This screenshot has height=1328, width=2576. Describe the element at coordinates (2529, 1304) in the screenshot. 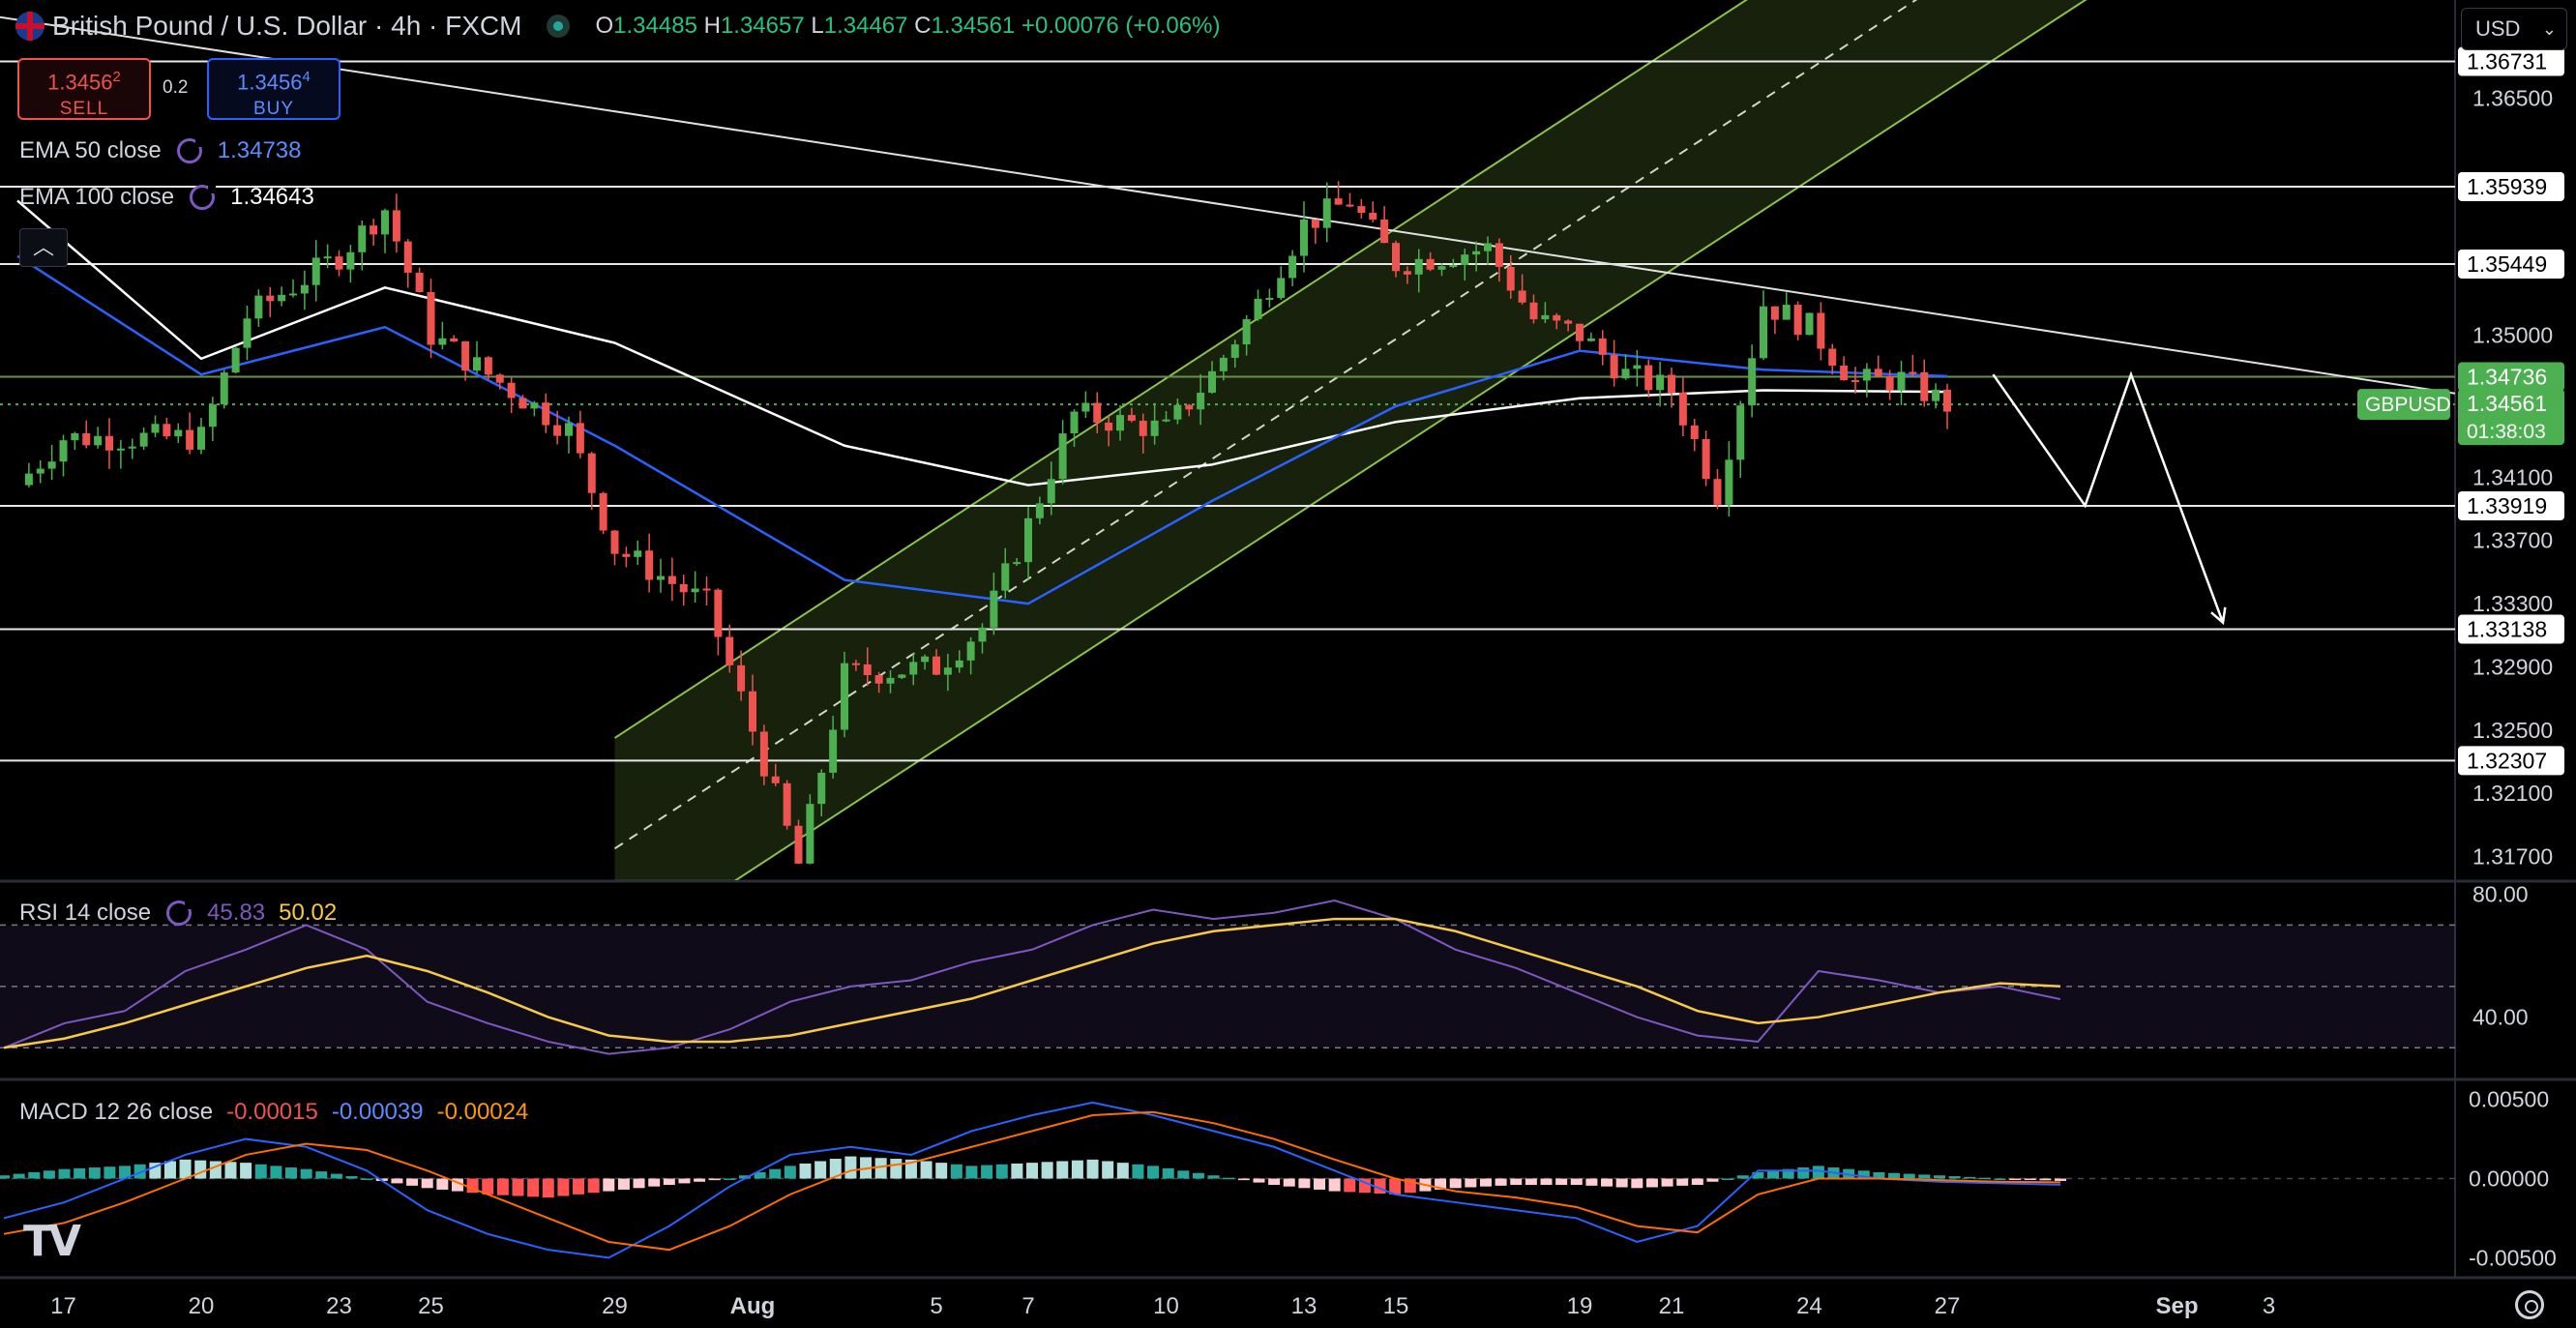

I see `gear-icon` at that location.